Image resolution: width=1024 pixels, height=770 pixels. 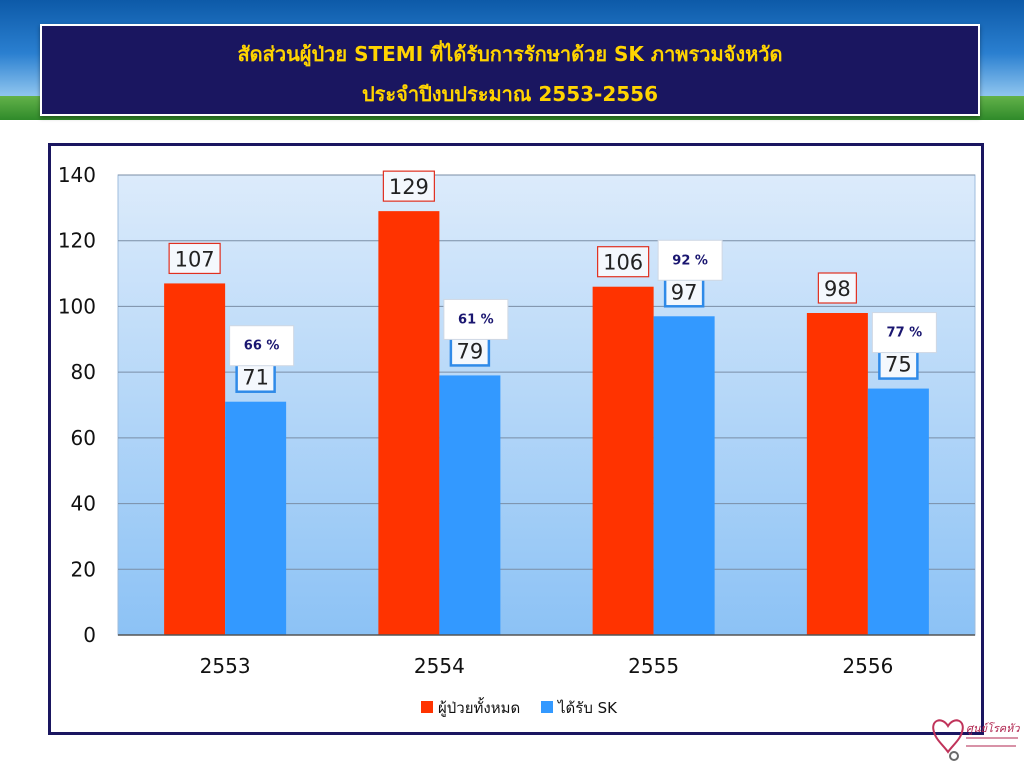 I want to click on y-tick-label: 120, so click(x=77, y=241).